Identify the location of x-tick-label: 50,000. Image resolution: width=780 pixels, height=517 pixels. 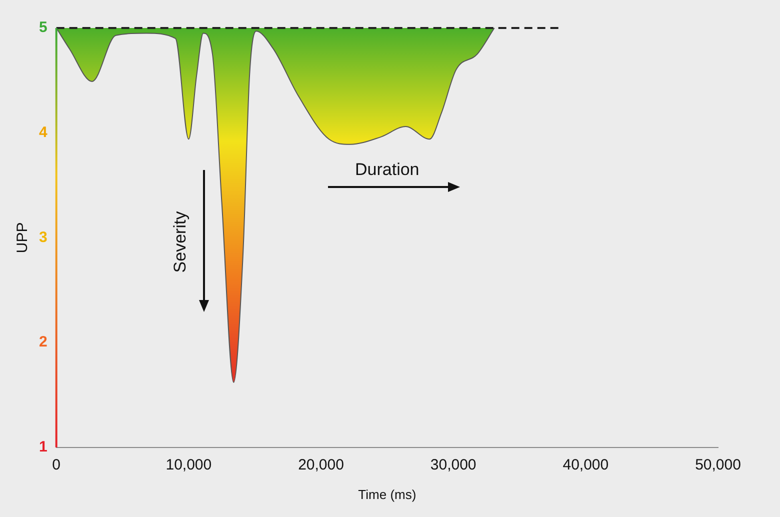
(718, 465).